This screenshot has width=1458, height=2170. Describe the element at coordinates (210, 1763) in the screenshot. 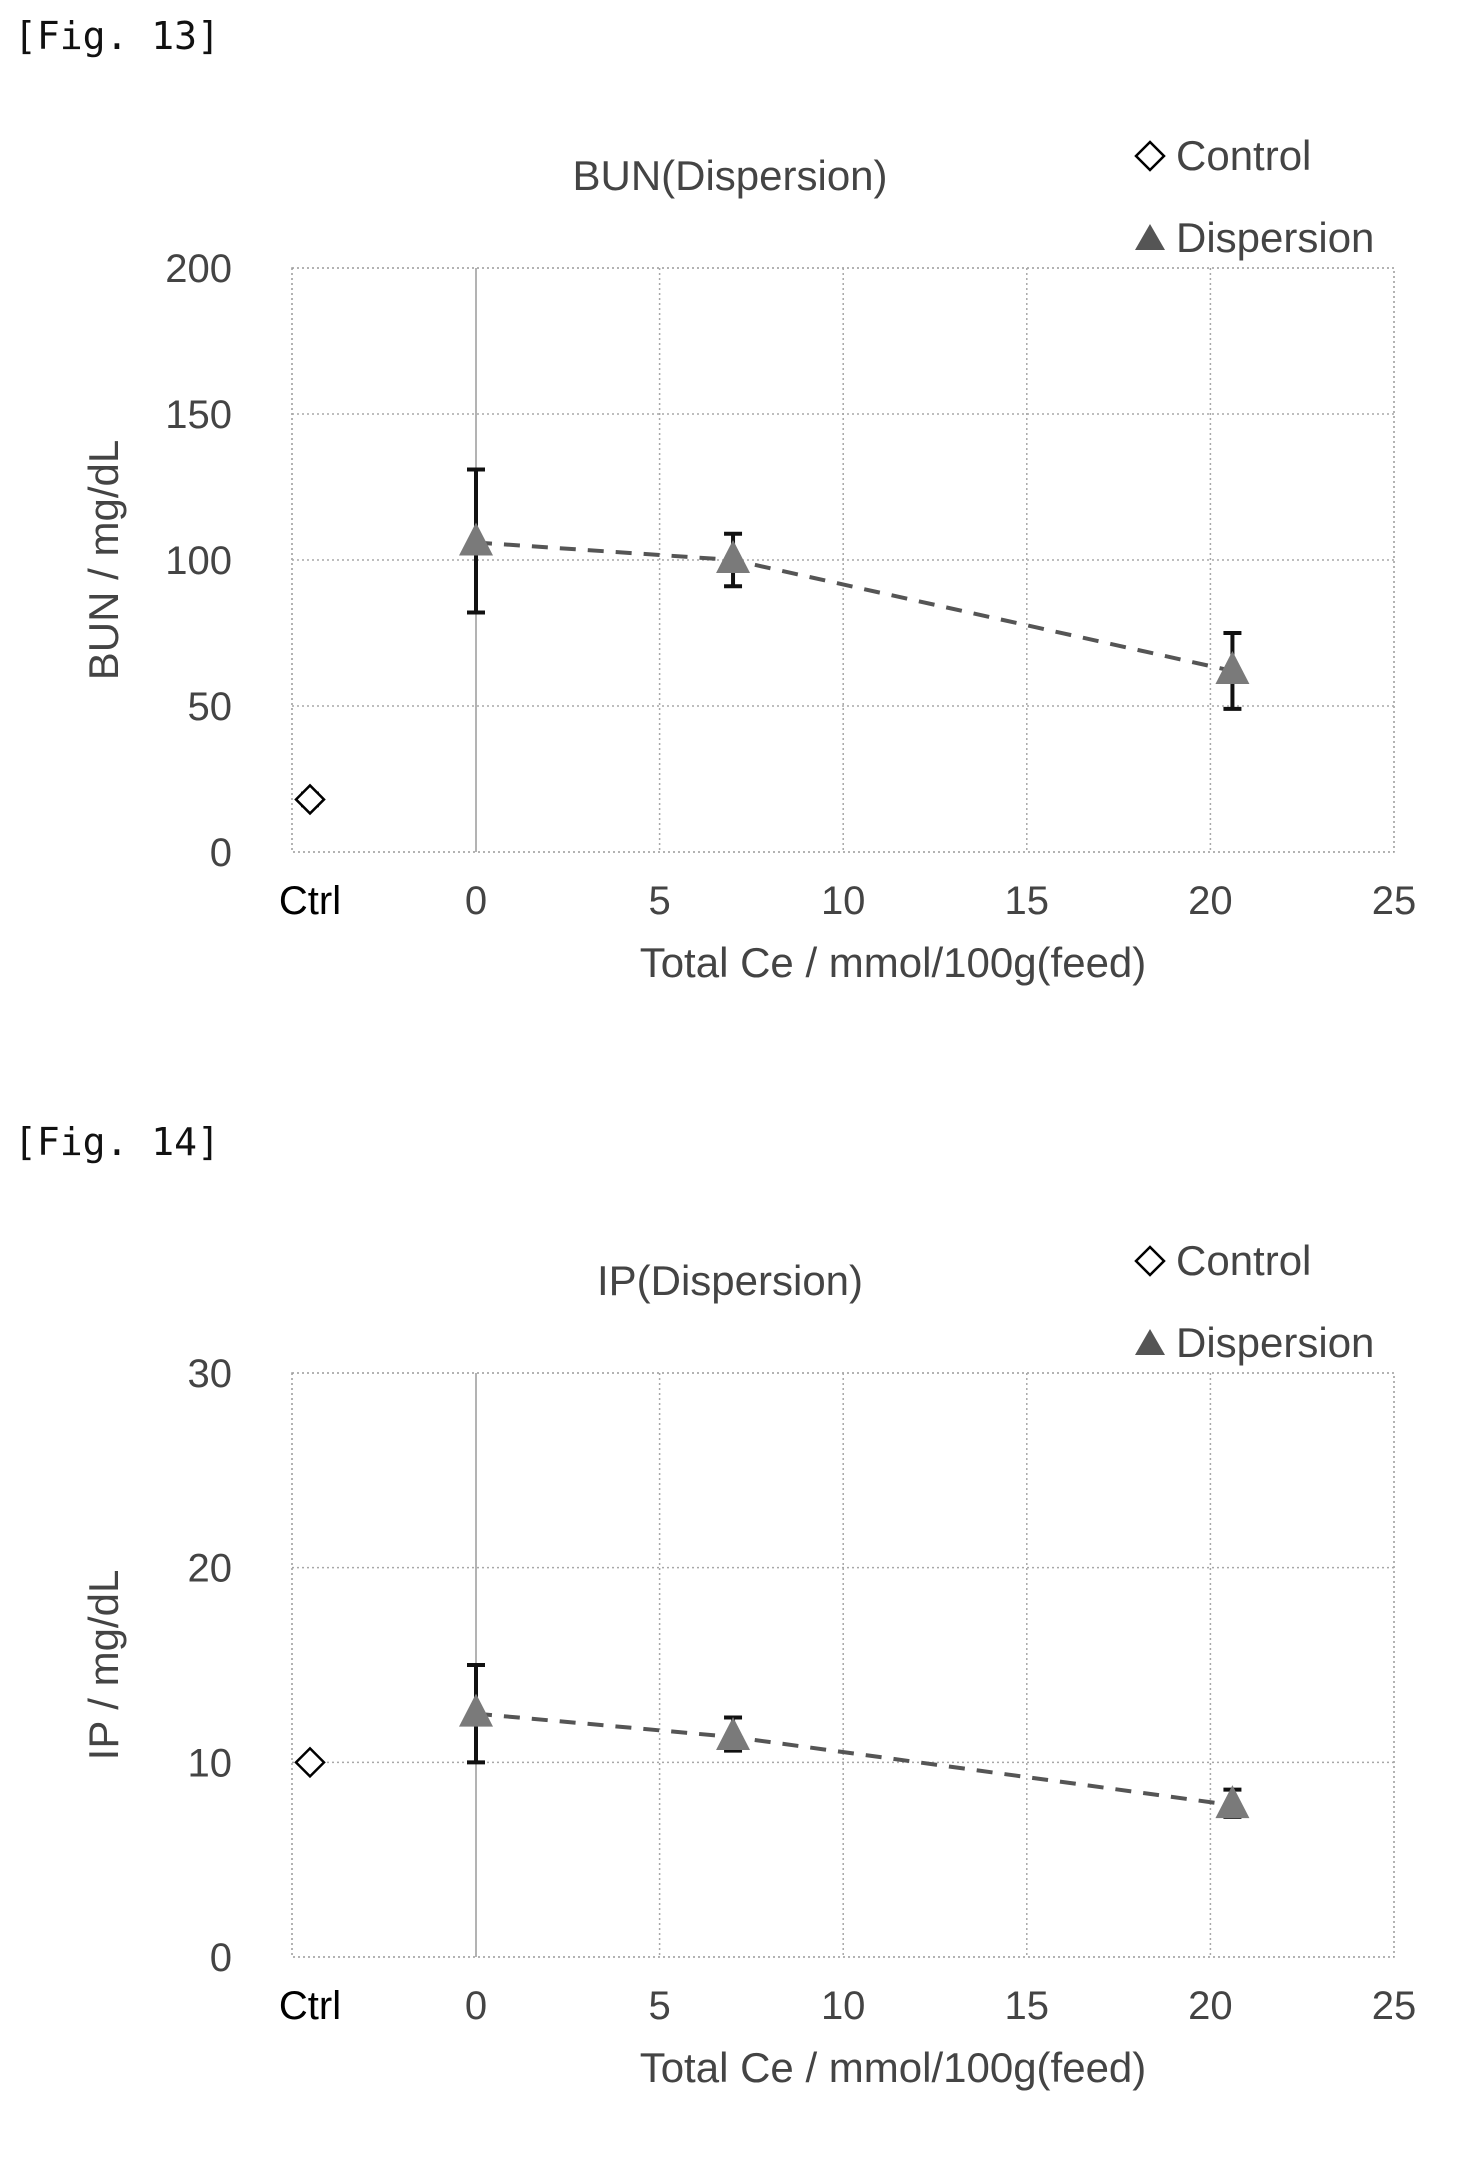

I see `y-tick-label: 10` at that location.